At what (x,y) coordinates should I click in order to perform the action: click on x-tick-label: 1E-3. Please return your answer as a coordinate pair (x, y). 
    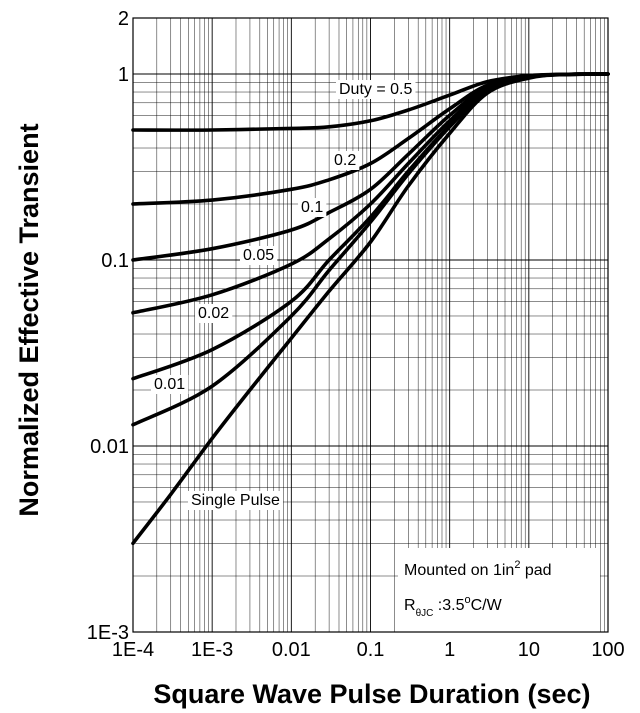
    Looking at the image, I should click on (212, 650).